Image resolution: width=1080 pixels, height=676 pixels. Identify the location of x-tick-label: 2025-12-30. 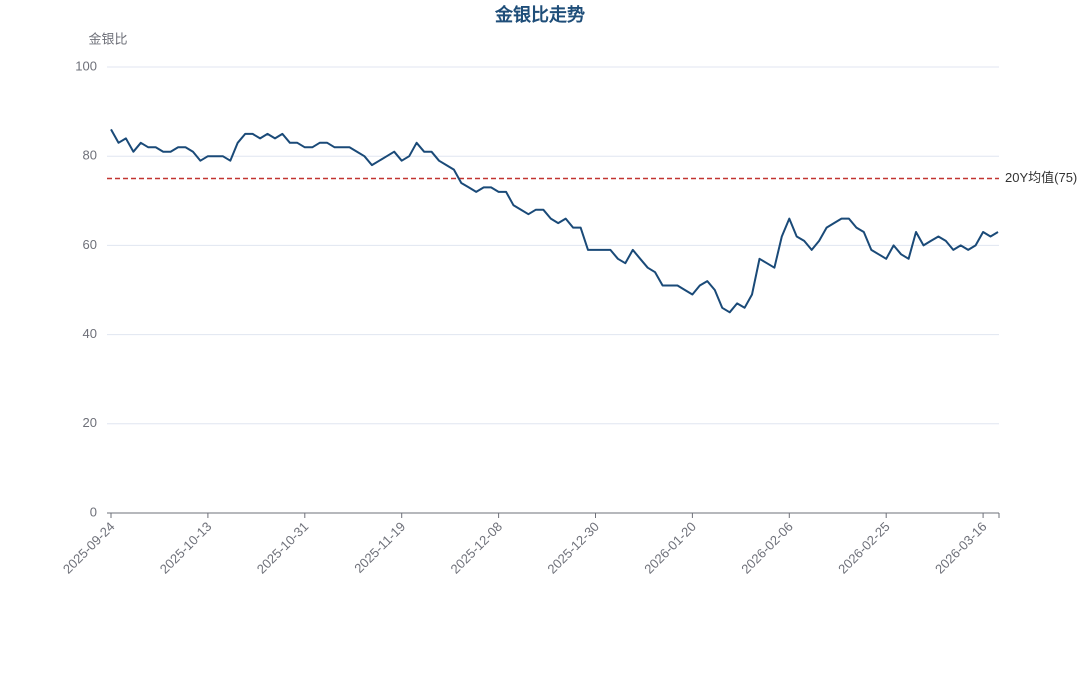
(573, 548).